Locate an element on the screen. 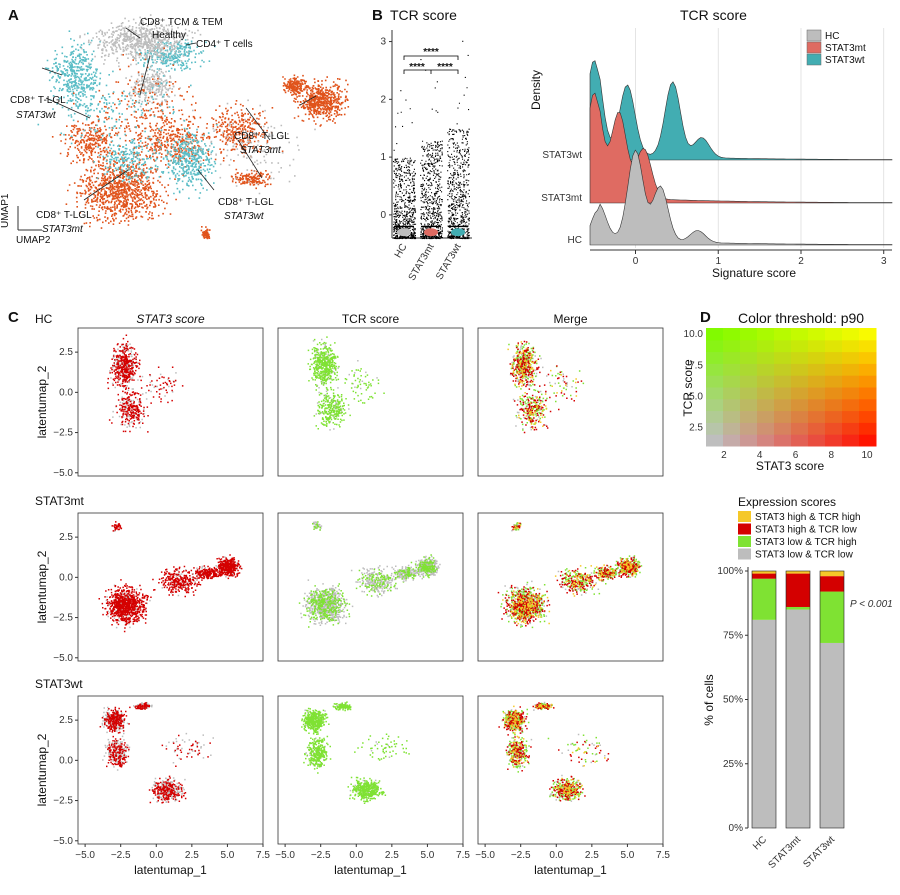  panel-label-b: B is located at coordinates (377, 15).